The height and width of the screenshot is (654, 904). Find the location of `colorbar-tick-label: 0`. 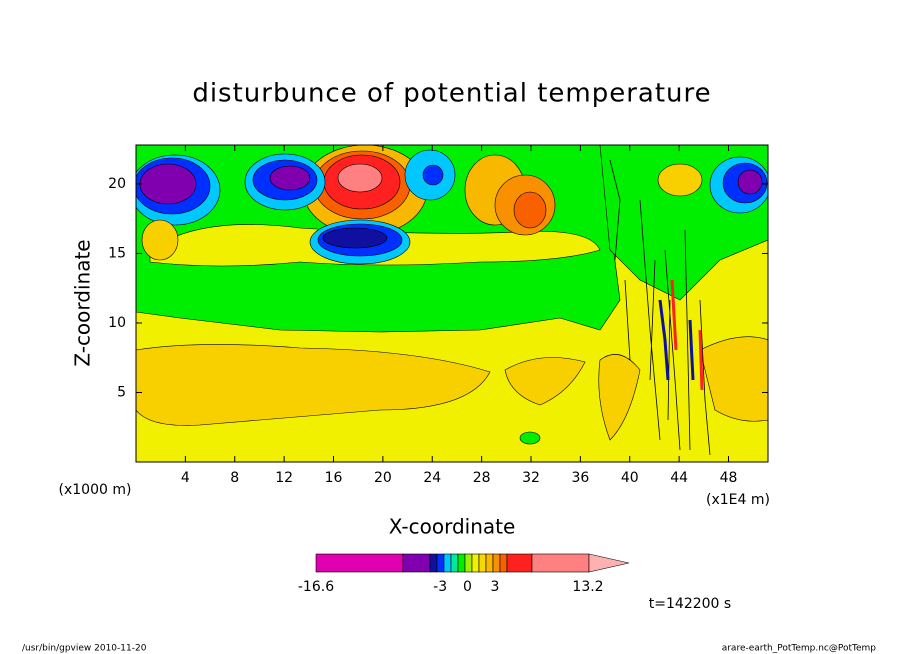

colorbar-tick-label: 0 is located at coordinates (467, 587).